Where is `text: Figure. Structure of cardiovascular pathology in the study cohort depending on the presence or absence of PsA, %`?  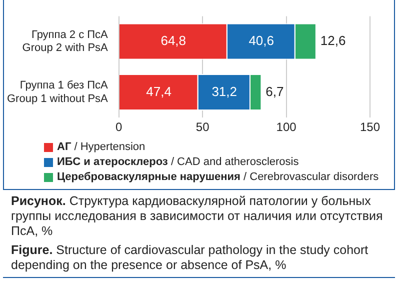
text: Figure. Structure of cardiovascular pathology in the study cohort depending on the presence or absence of PsA, % is located at coordinates (190, 258).